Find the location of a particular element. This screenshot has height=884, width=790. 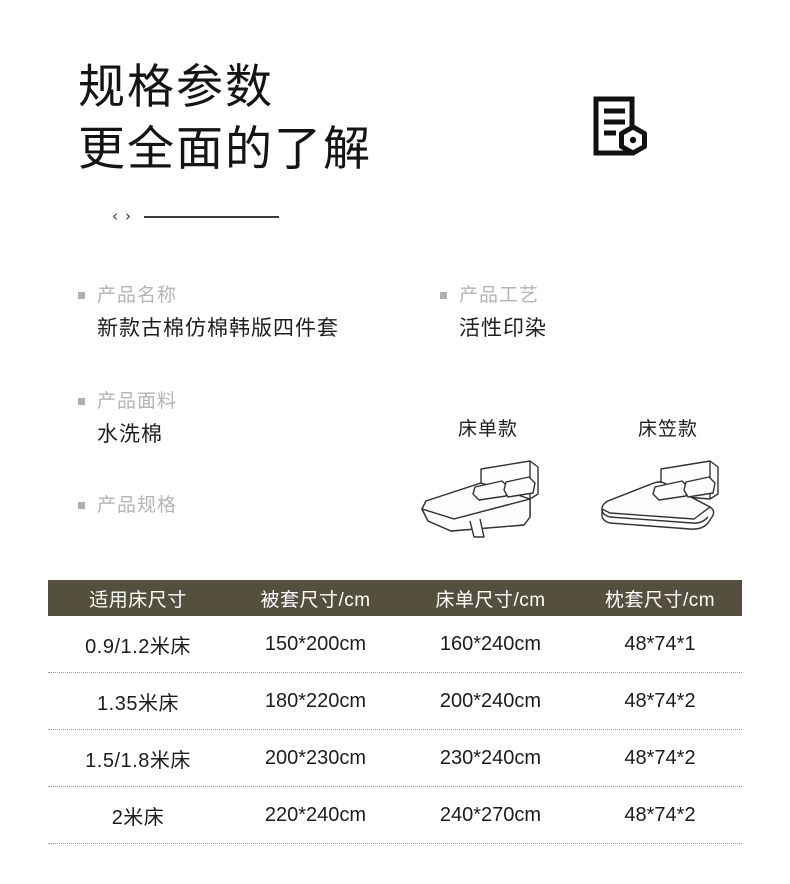

bed-style-caption: 床单款 is located at coordinates (487, 429).